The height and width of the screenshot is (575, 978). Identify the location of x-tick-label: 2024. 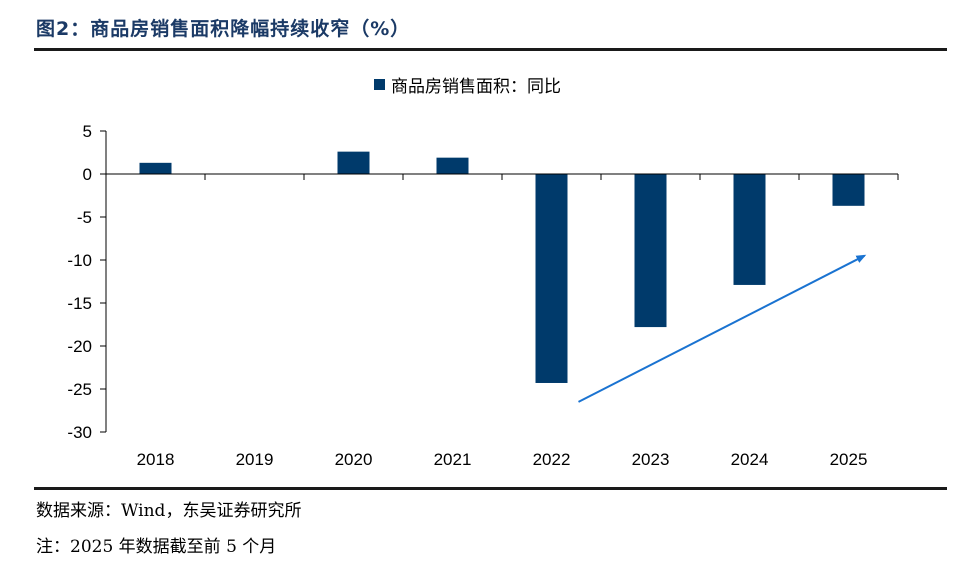
(750, 459).